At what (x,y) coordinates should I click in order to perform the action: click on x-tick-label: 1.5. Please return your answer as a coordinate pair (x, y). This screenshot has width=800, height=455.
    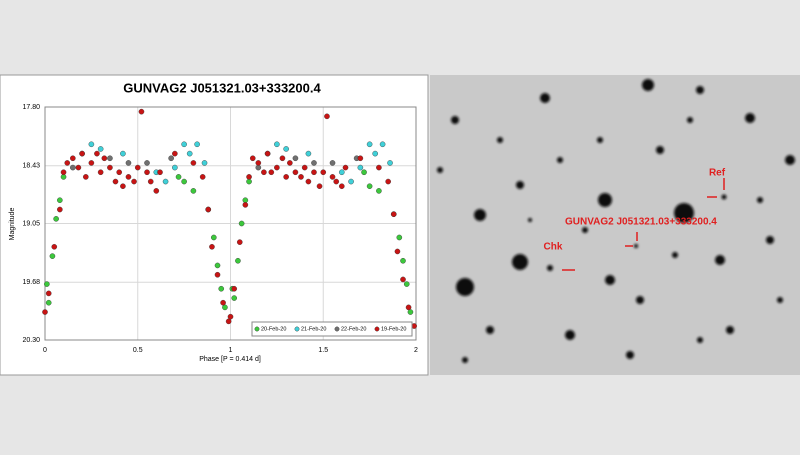
    Looking at the image, I should click on (323, 350).